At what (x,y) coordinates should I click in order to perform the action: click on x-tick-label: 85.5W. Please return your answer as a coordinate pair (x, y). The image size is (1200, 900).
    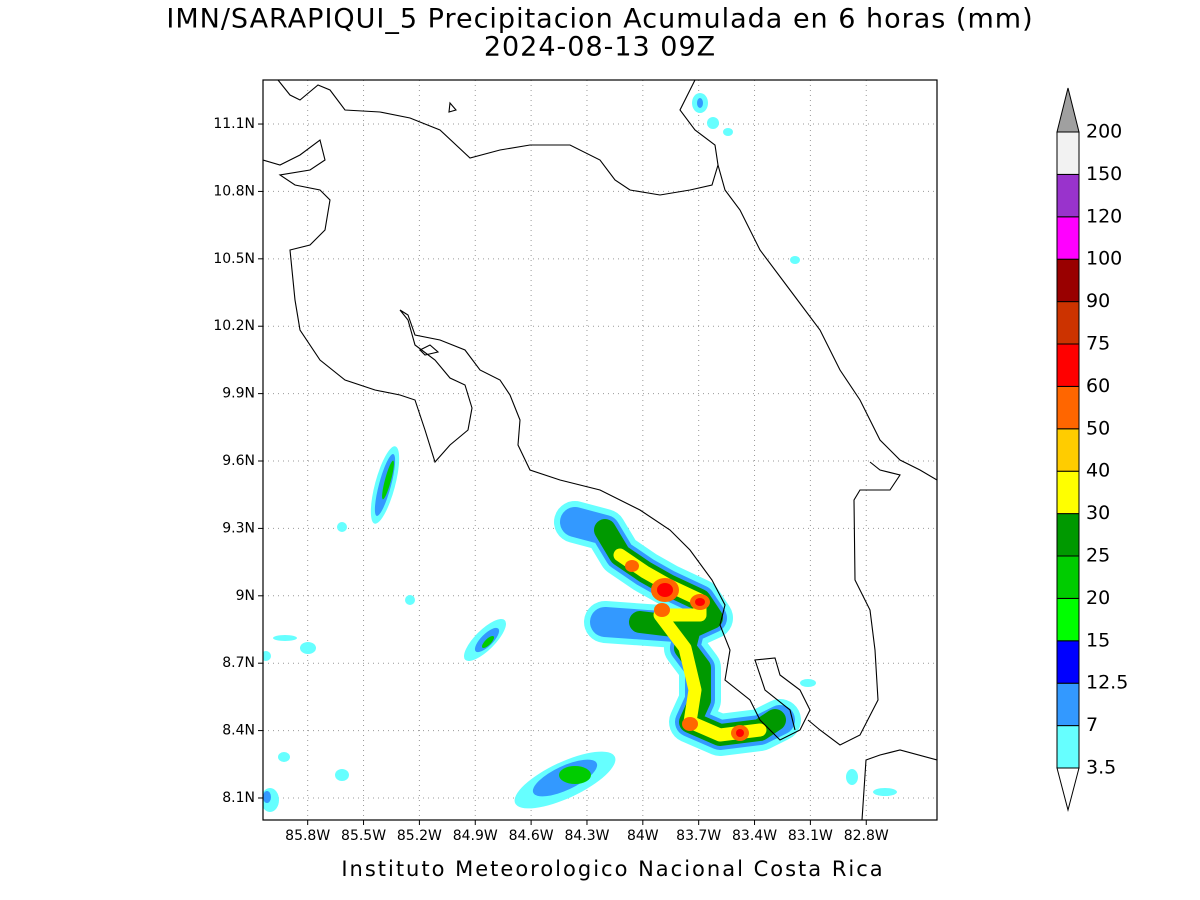
    Looking at the image, I should click on (363, 836).